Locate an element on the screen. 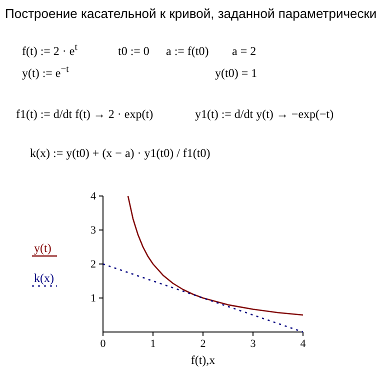  x-tick-label: 2 is located at coordinates (203, 344).